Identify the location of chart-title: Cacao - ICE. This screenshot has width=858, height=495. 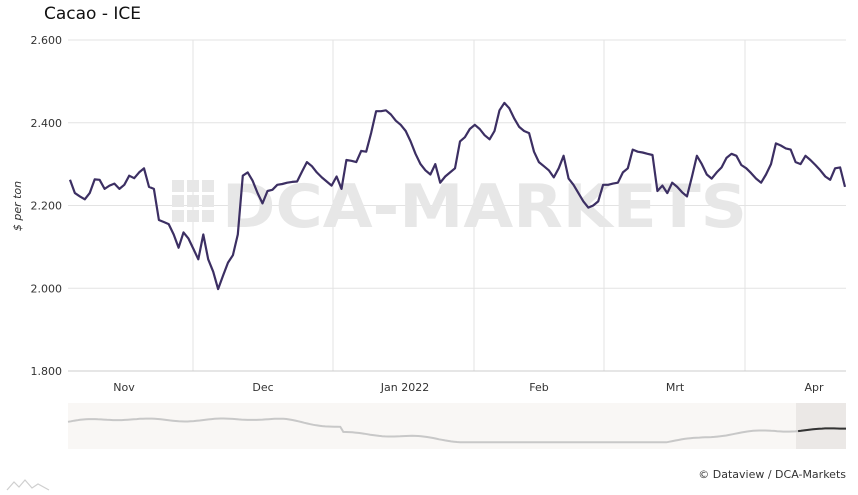
(93, 14).